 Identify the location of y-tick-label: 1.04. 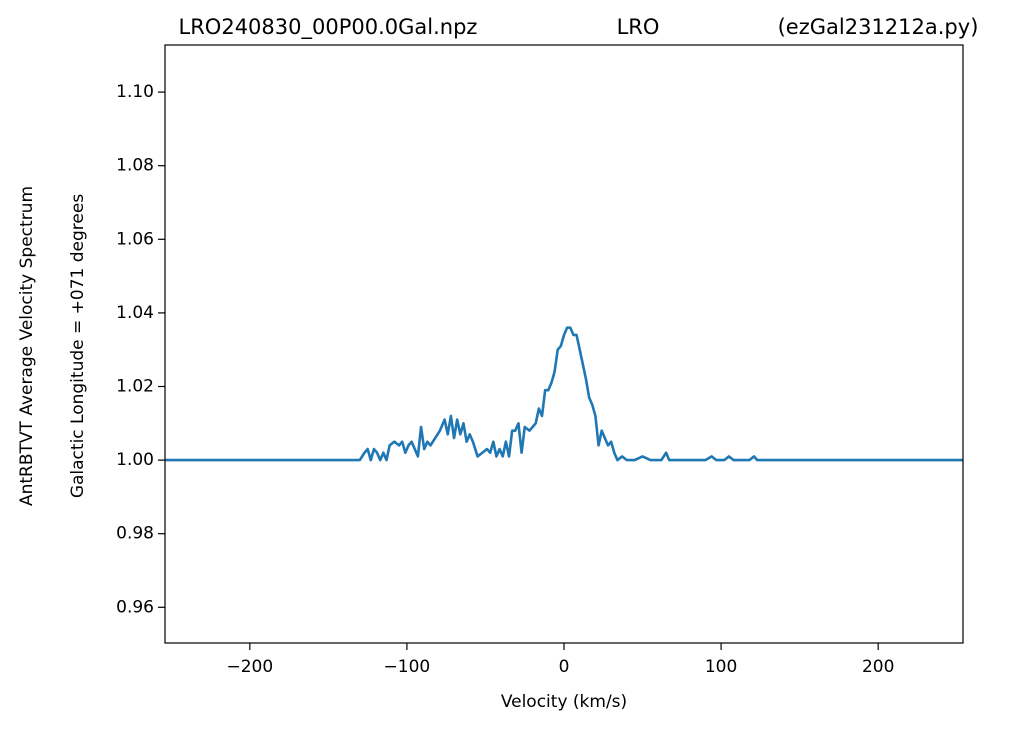
(135, 313).